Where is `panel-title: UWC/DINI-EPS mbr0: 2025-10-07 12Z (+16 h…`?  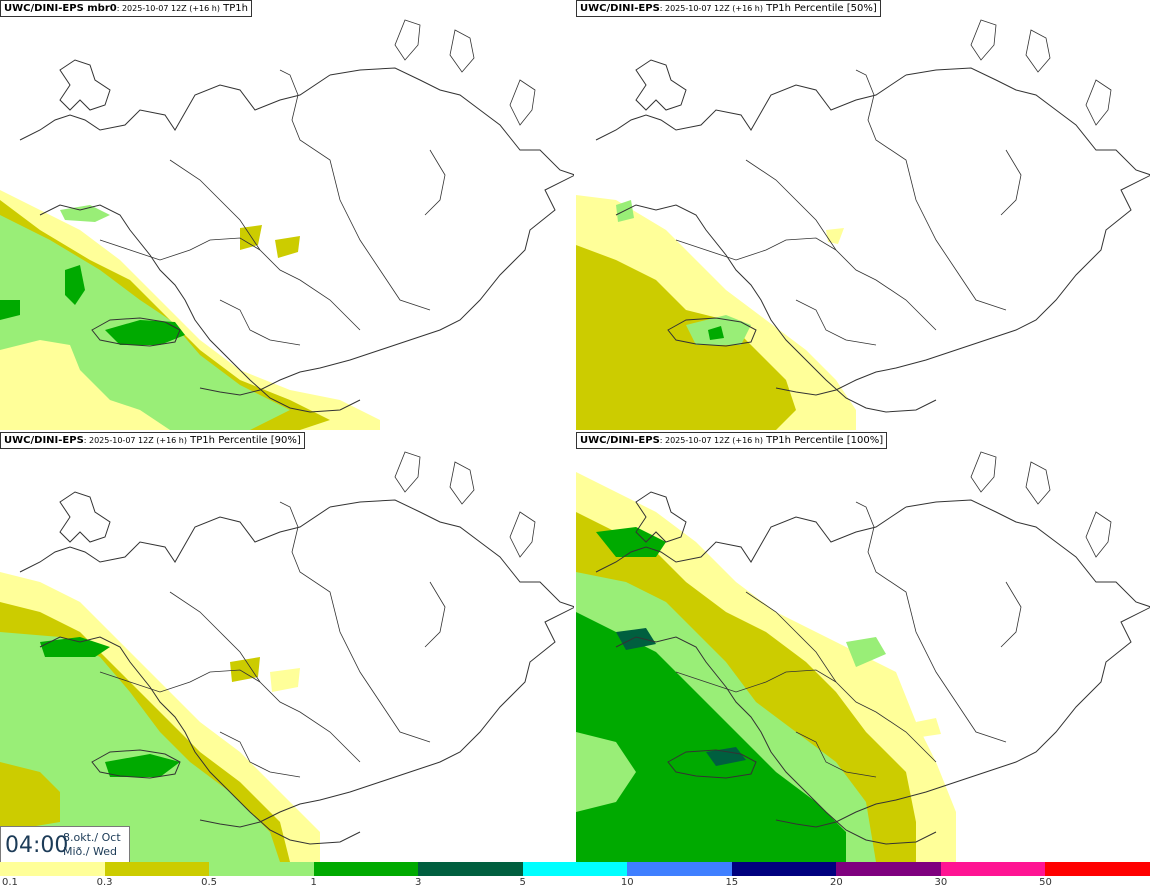
panel-title: UWC/DINI-EPS mbr0: 2025-10-07 12Z (+16 h… is located at coordinates (126, 8).